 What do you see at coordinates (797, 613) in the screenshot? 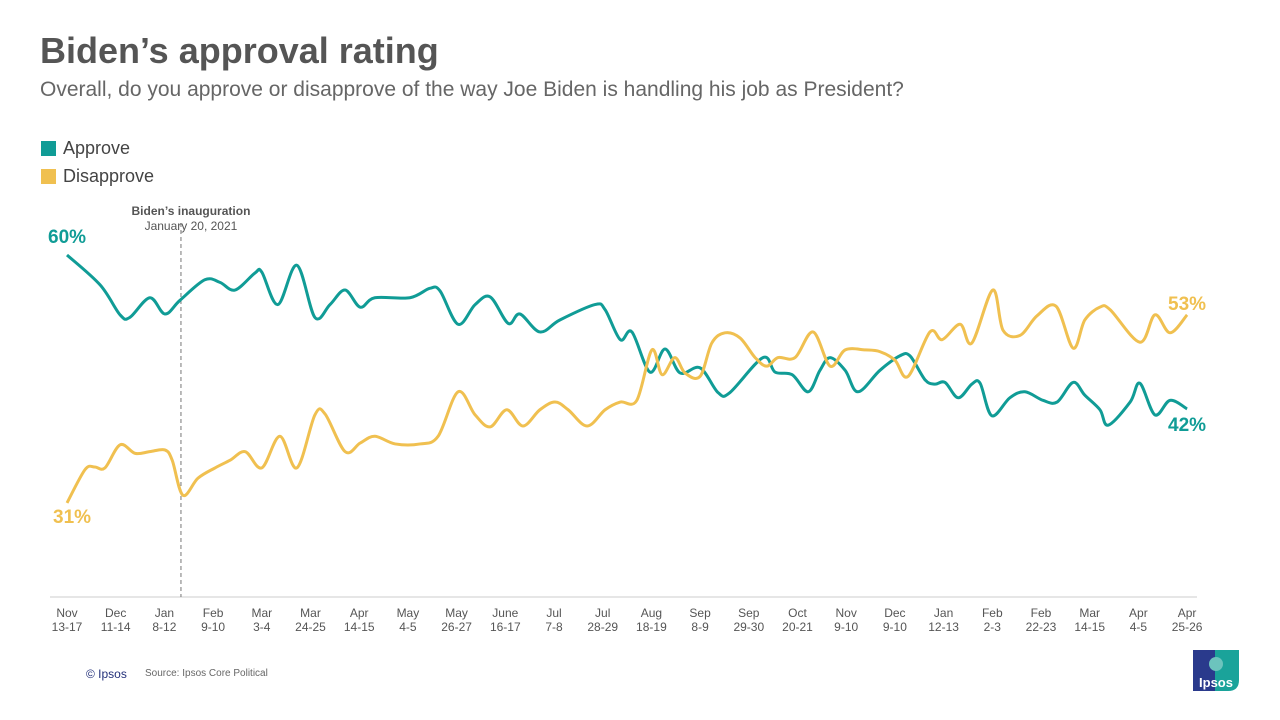
I see `x-tick-label-month: Oct` at bounding box center [797, 613].